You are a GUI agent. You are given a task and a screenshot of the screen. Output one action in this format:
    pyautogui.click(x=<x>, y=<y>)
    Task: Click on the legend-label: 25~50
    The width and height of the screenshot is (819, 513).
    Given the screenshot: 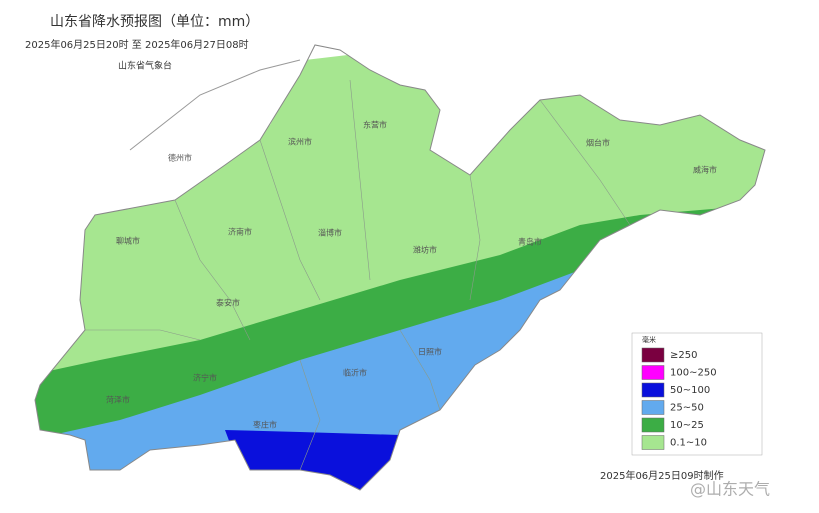 What is the action you would take?
    pyautogui.click(x=687, y=408)
    